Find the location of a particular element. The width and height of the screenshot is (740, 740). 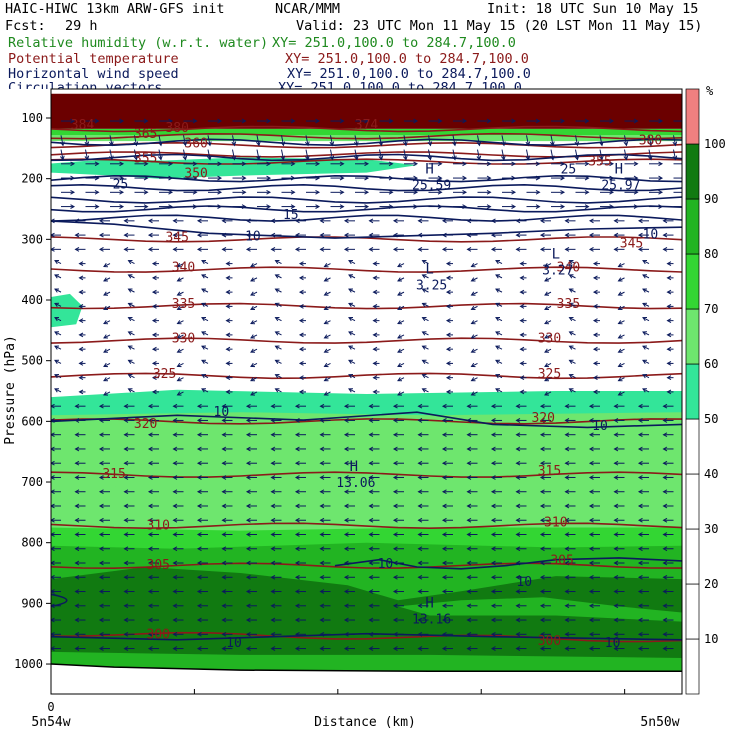

colorbar-swatch is located at coordinates (692, 226).